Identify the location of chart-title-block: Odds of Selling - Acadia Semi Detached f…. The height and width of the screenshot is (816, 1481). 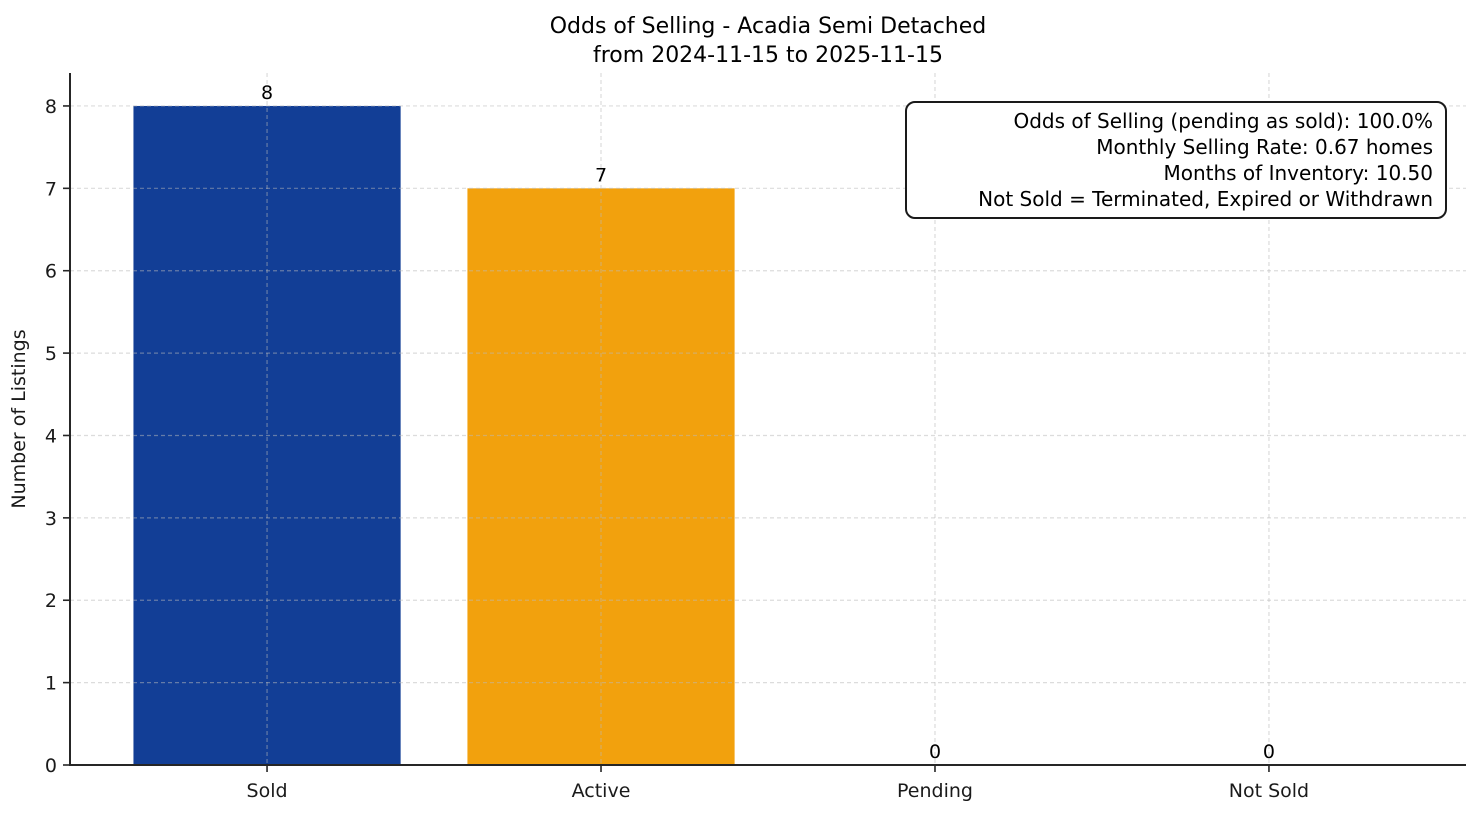
(768, 41).